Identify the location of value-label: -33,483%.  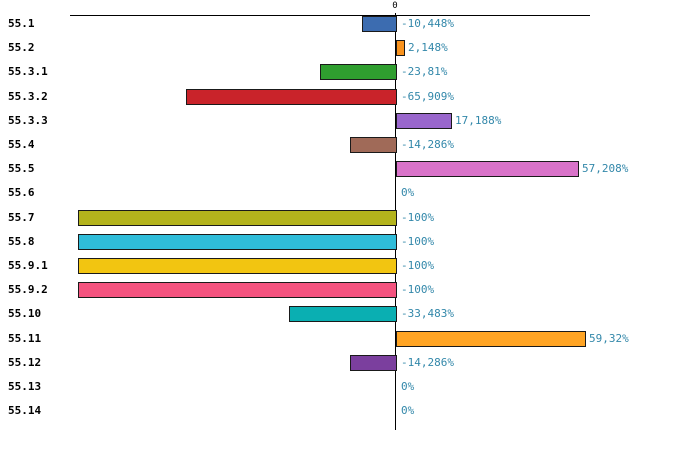
(427, 313).